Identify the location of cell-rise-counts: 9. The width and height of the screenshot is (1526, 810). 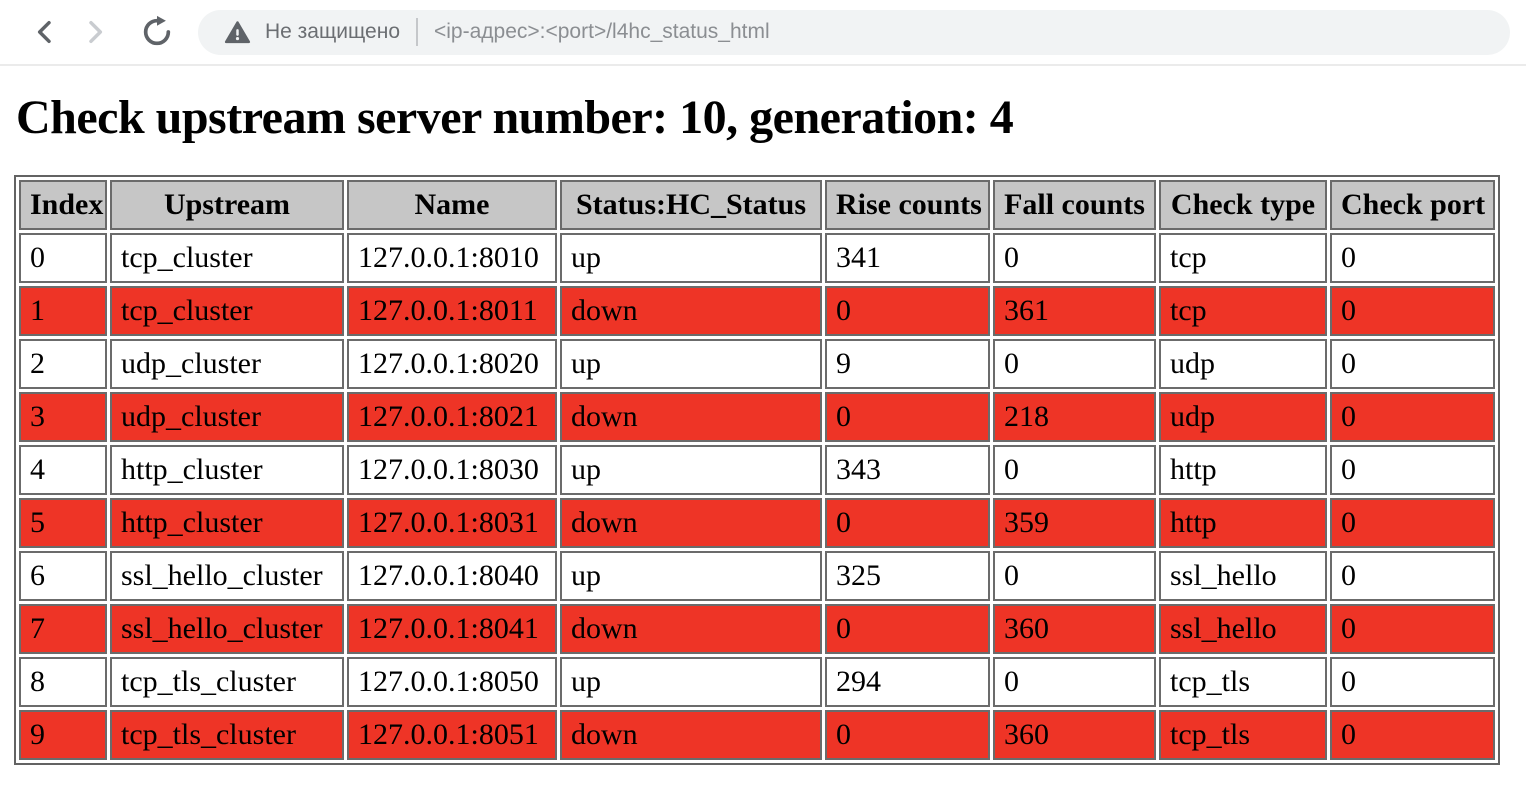
(907, 364).